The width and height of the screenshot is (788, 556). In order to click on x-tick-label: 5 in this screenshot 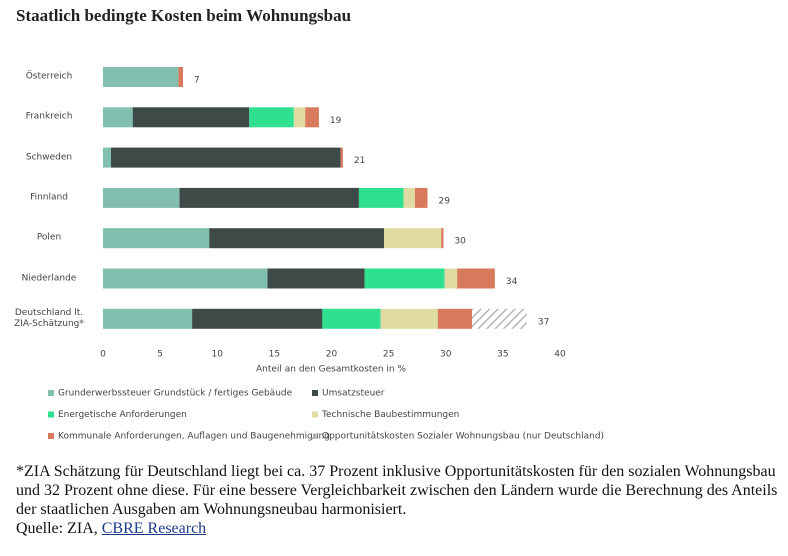, I will do `click(160, 355)`.